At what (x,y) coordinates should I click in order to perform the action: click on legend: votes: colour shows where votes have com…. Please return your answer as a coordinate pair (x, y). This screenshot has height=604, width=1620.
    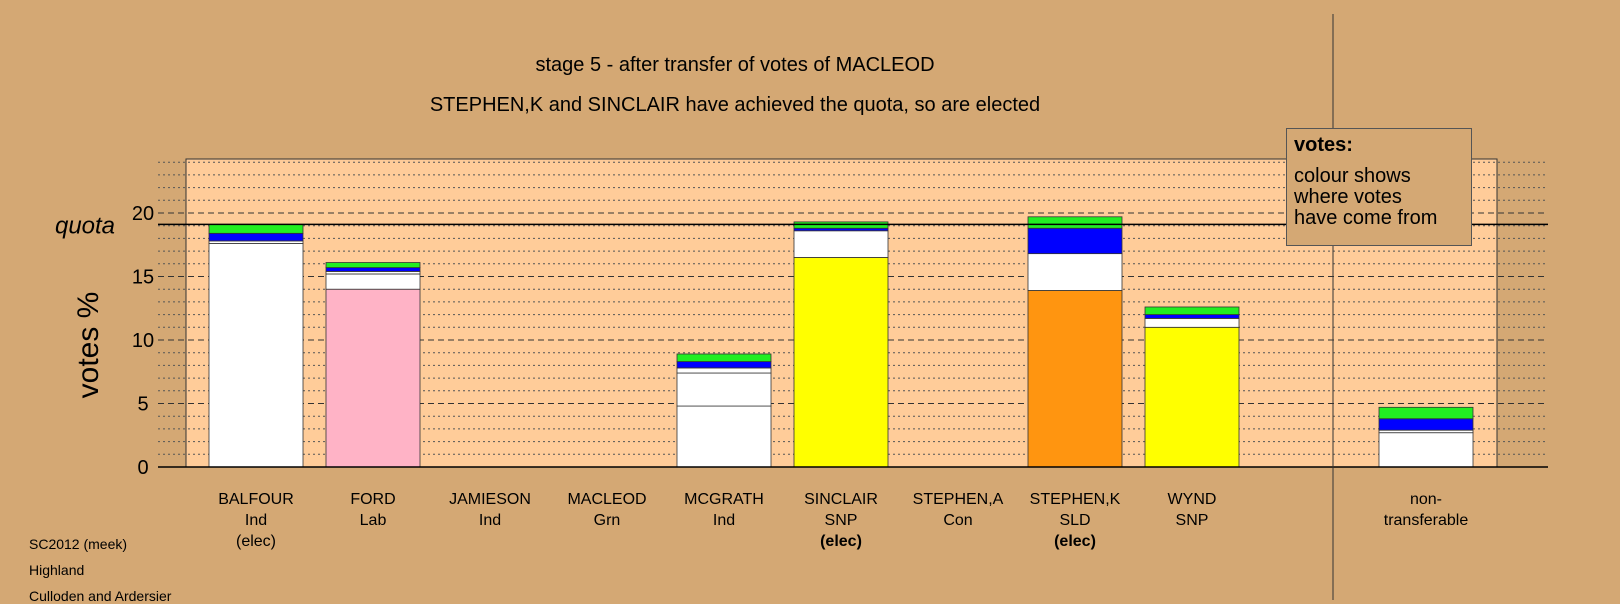
    Looking at the image, I should click on (1379, 187).